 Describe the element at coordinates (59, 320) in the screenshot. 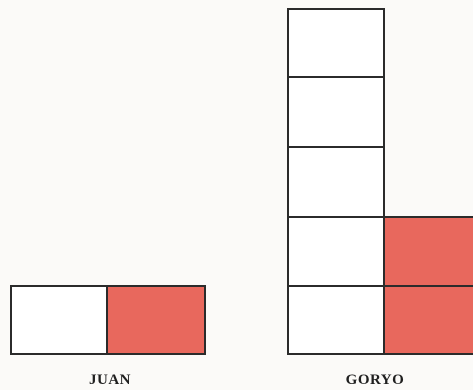

I see `juan-cell-empty` at that location.